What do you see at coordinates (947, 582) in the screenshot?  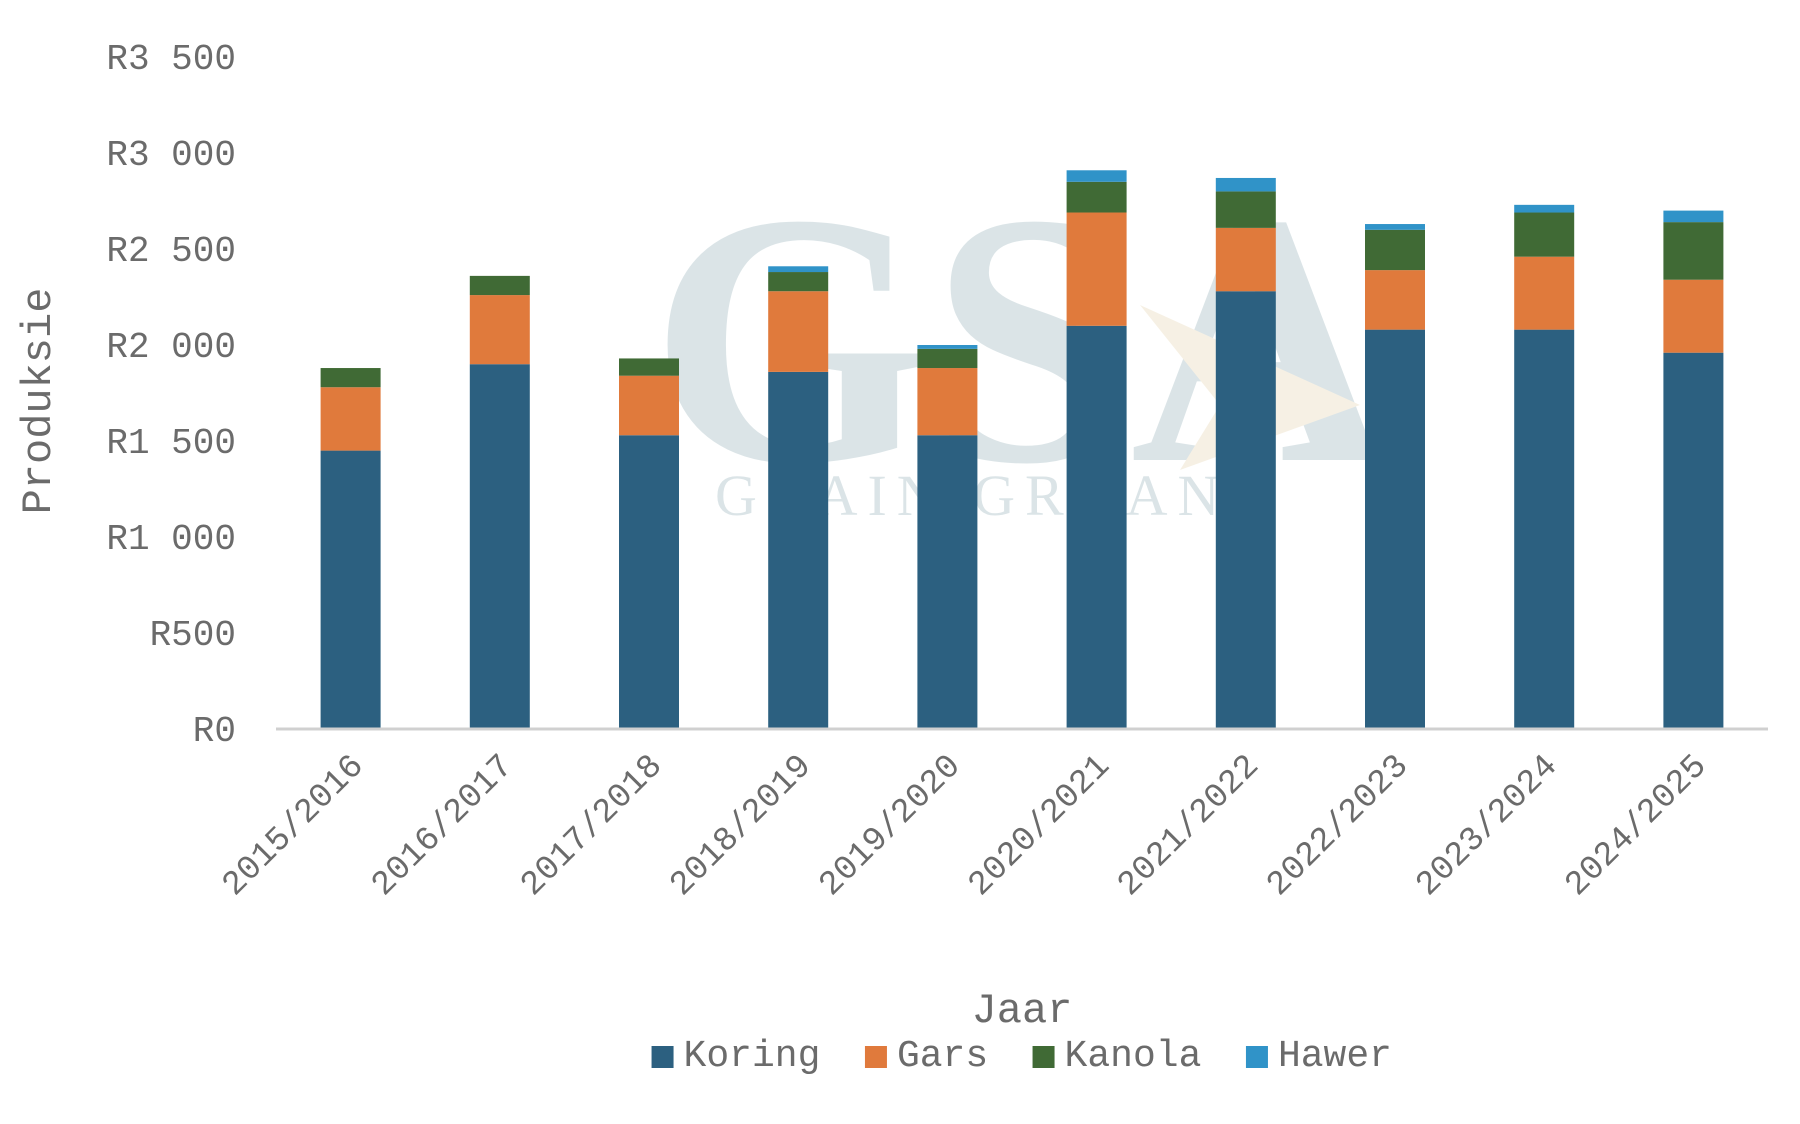 I see `bar-koring-2019-2020` at bounding box center [947, 582].